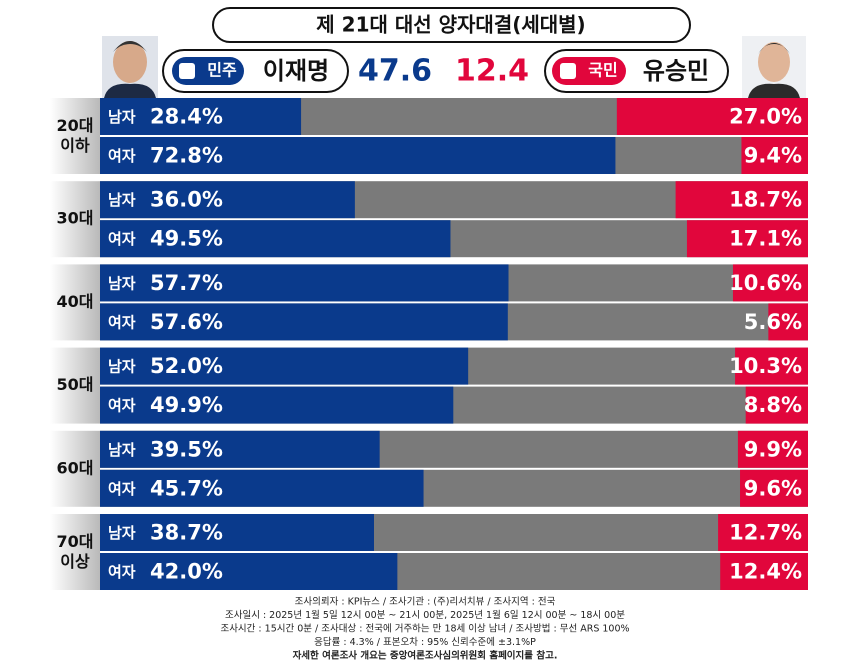 The width and height of the screenshot is (850, 664). What do you see at coordinates (186, 488) in the screenshot?
I see `value-label: 45.7%` at bounding box center [186, 488].